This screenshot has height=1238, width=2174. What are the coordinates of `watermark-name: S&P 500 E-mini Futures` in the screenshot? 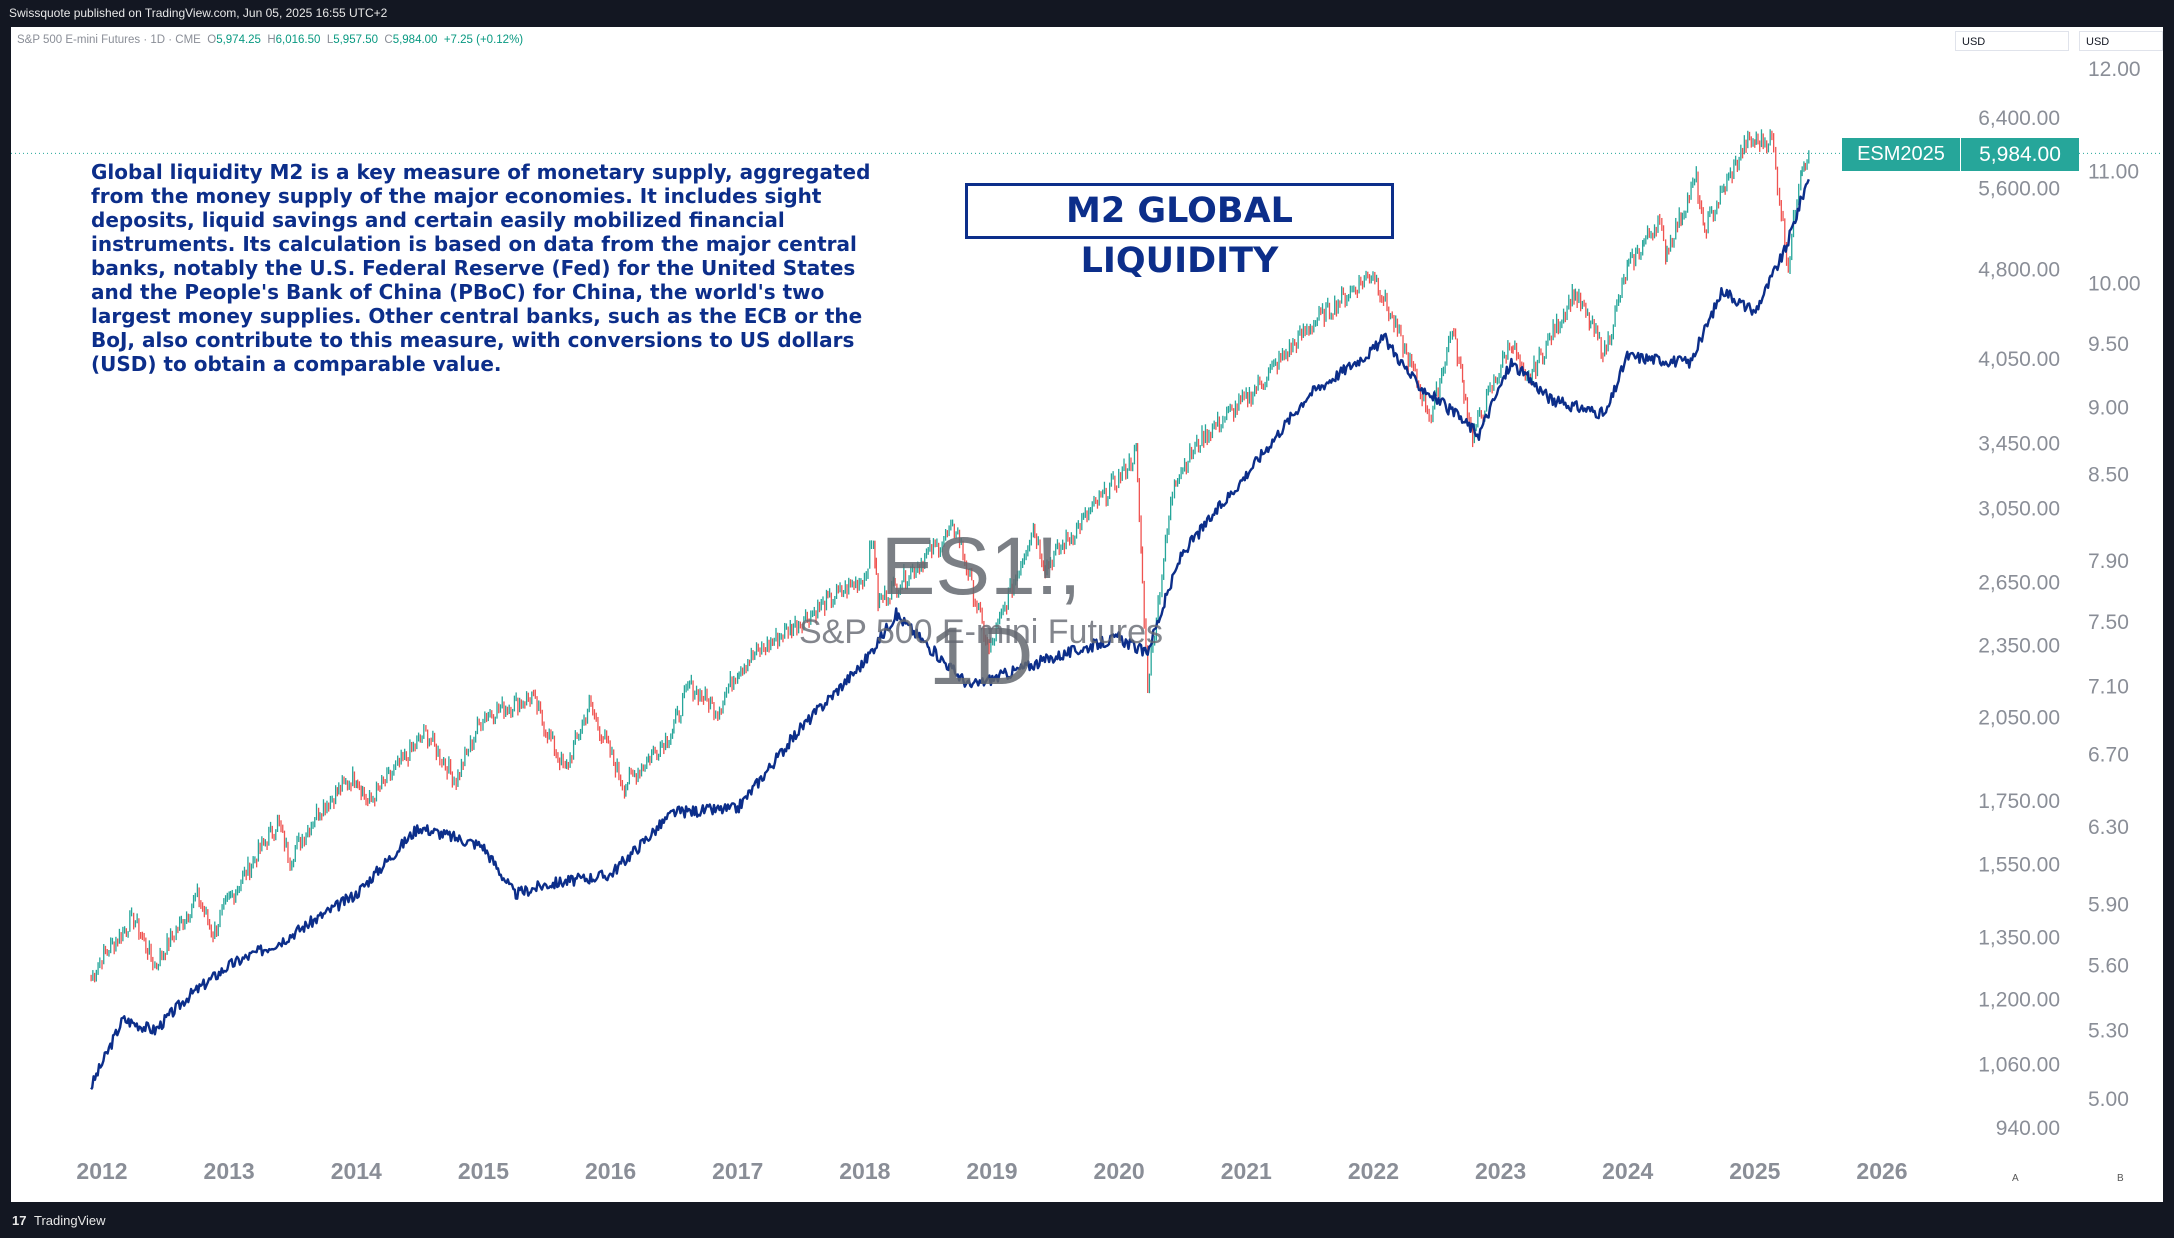 It's located at (981, 632).